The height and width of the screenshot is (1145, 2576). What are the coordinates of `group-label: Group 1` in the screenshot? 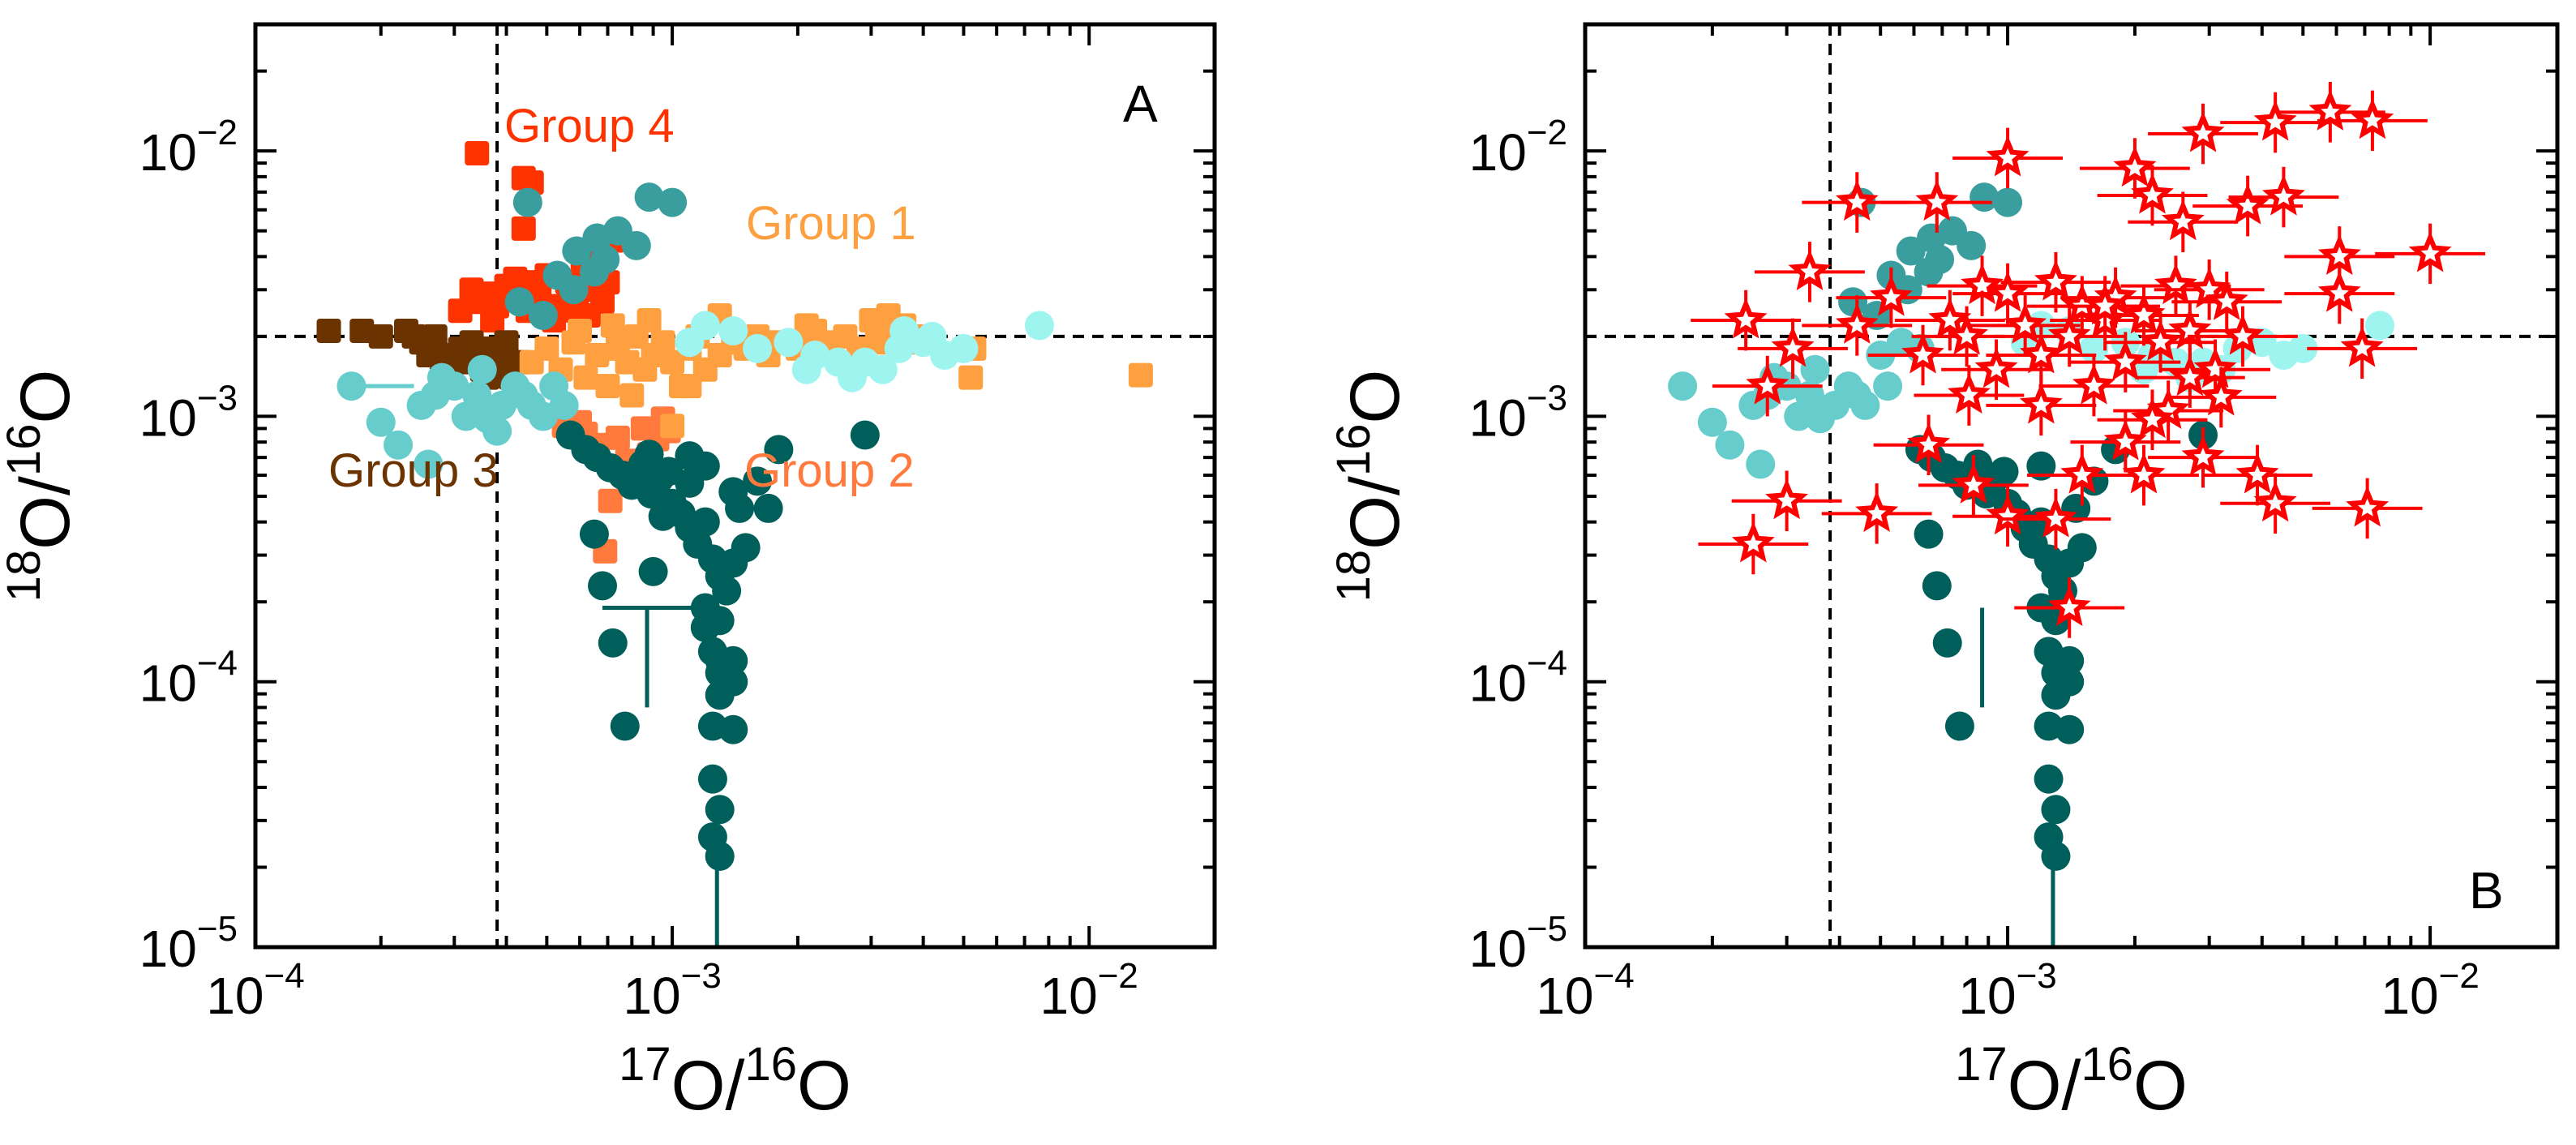 It's located at (831, 223).